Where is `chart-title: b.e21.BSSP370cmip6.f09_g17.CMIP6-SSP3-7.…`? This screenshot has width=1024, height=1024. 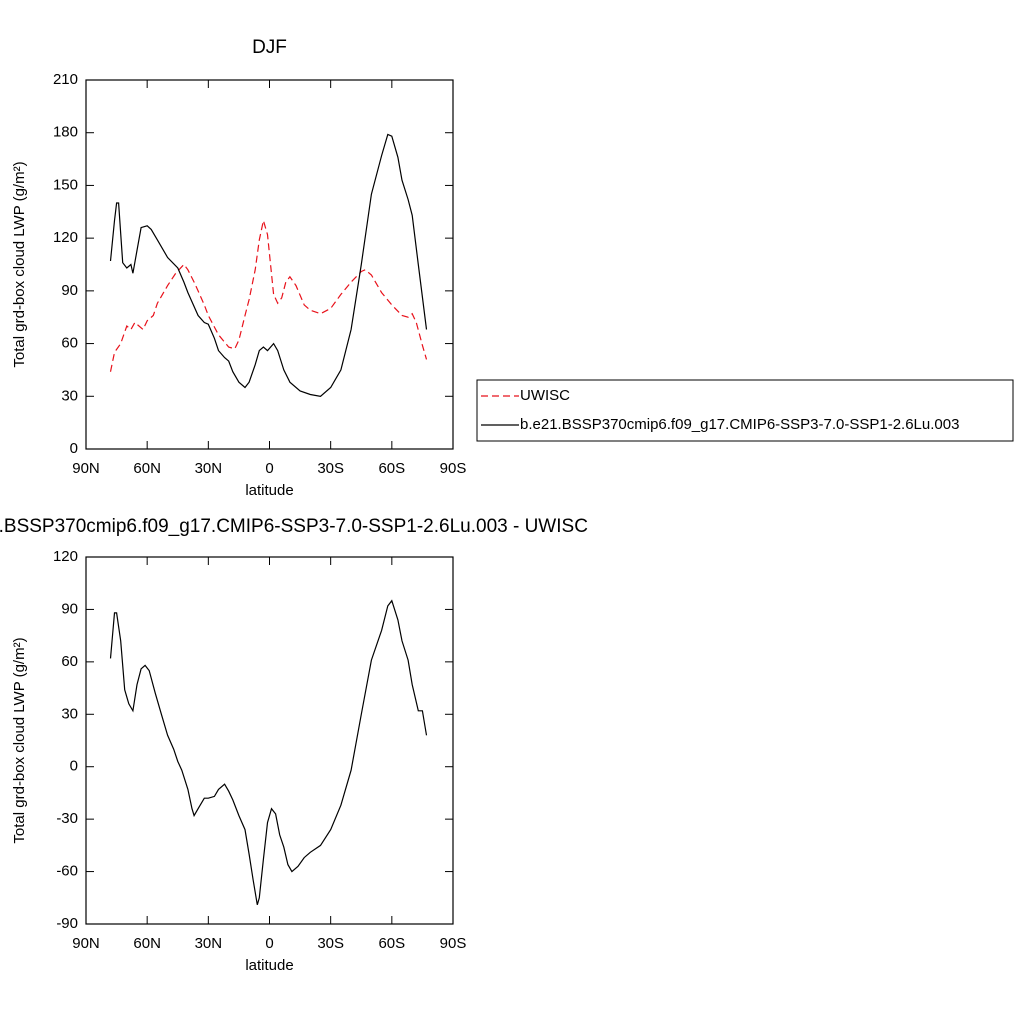 chart-title: b.e21.BSSP370cmip6.f09_g17.CMIP6-SSP3-7.… is located at coordinates (294, 526).